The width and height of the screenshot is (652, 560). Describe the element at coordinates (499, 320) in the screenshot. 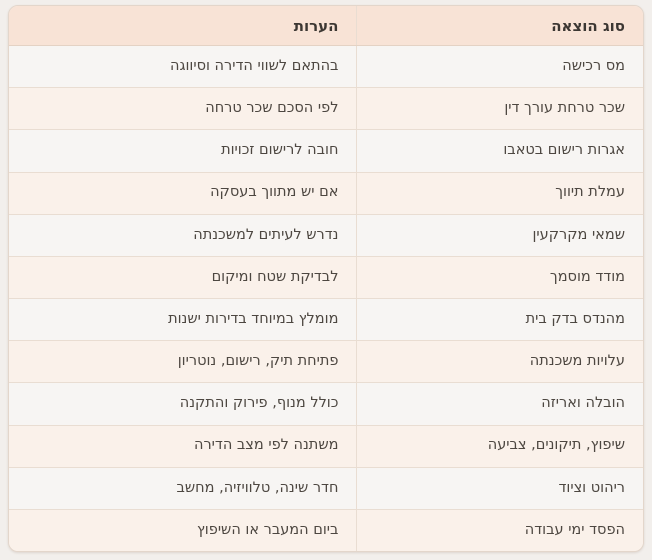

I see `expense-type-cell: מהנדס בדק בית` at that location.